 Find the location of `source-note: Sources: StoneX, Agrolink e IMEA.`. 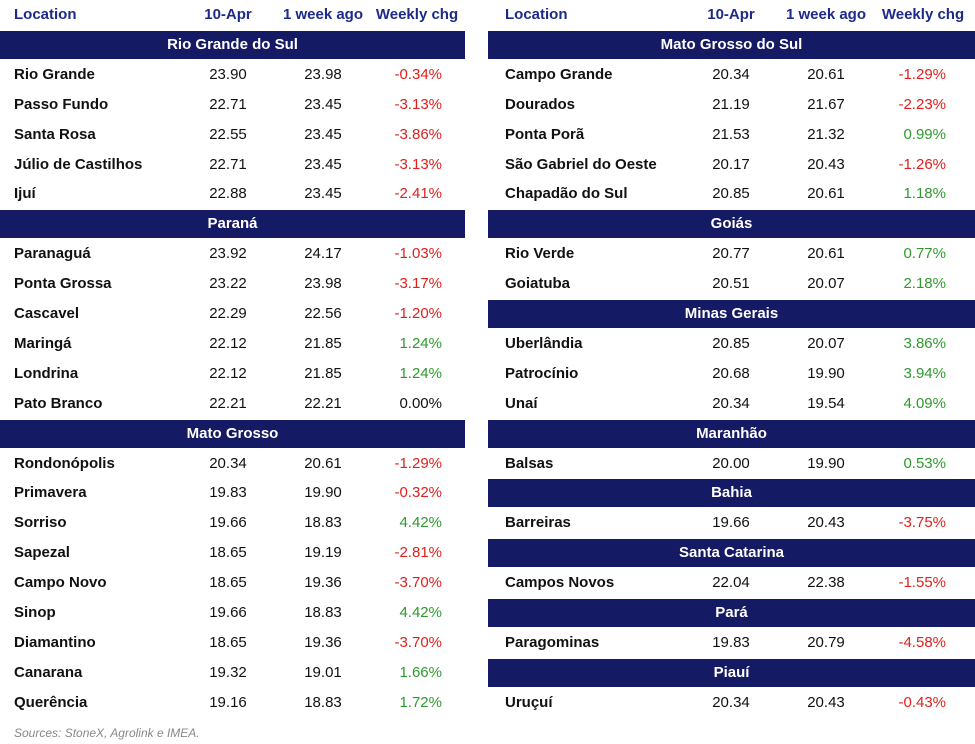

source-note: Sources: StoneX, Agrolink e IMEA. is located at coordinates (107, 733).